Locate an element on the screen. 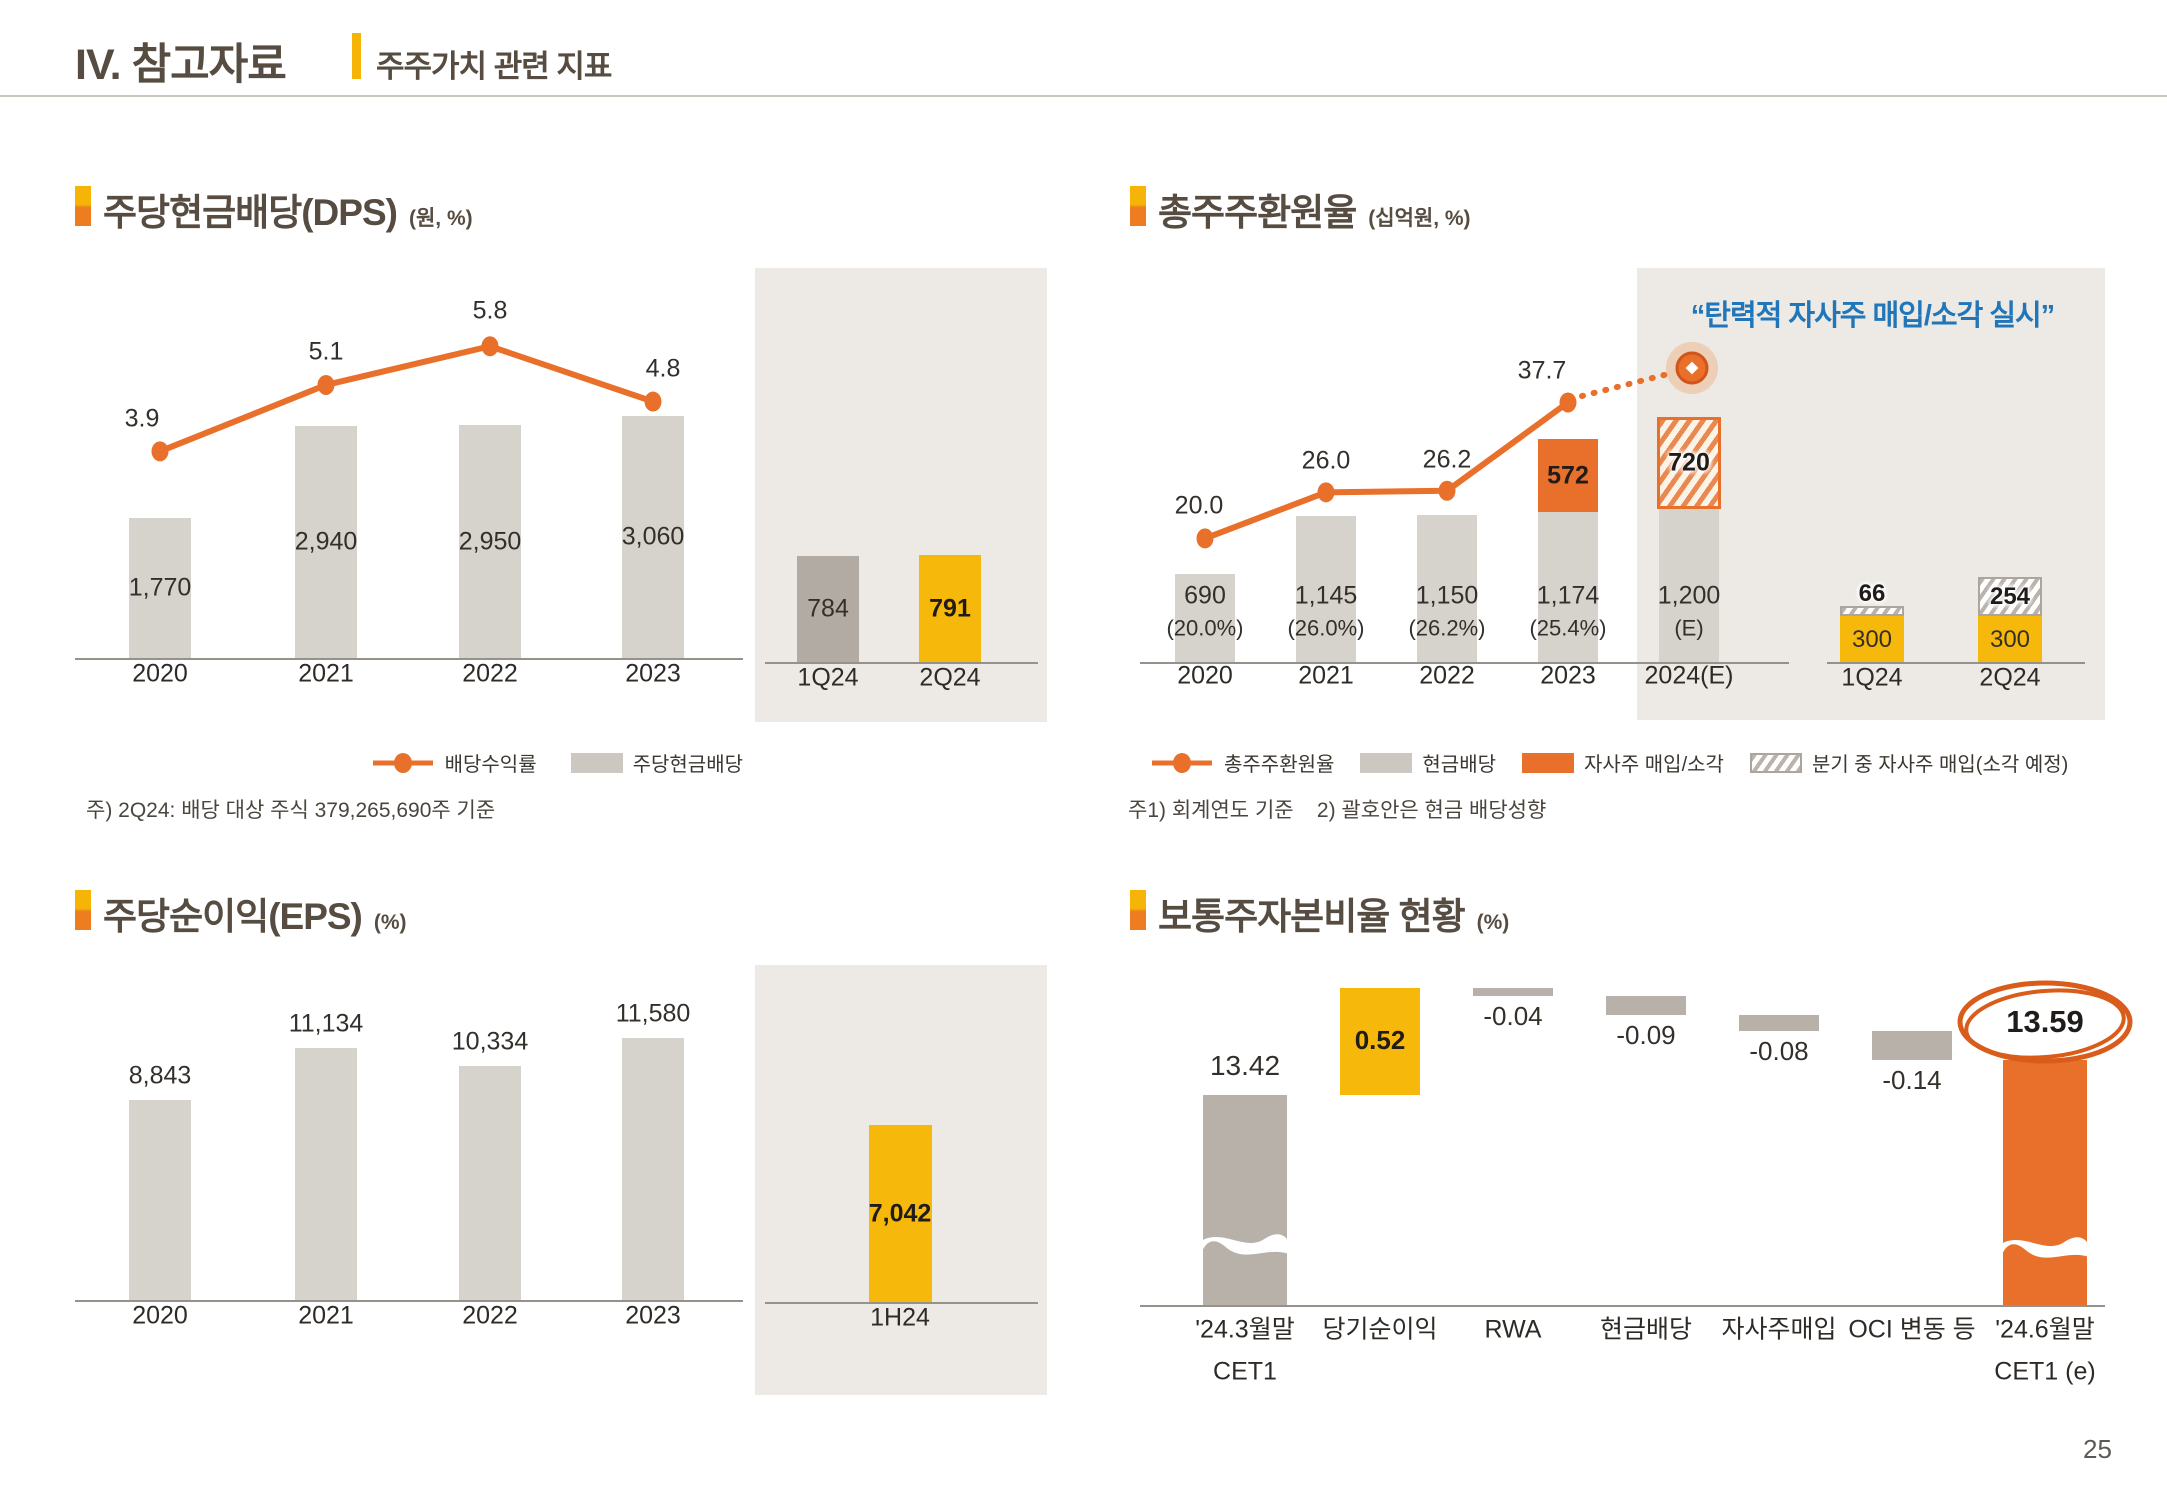 The image size is (2167, 1500). legend-item: 자사주 매입/소각 is located at coordinates (1623, 762).